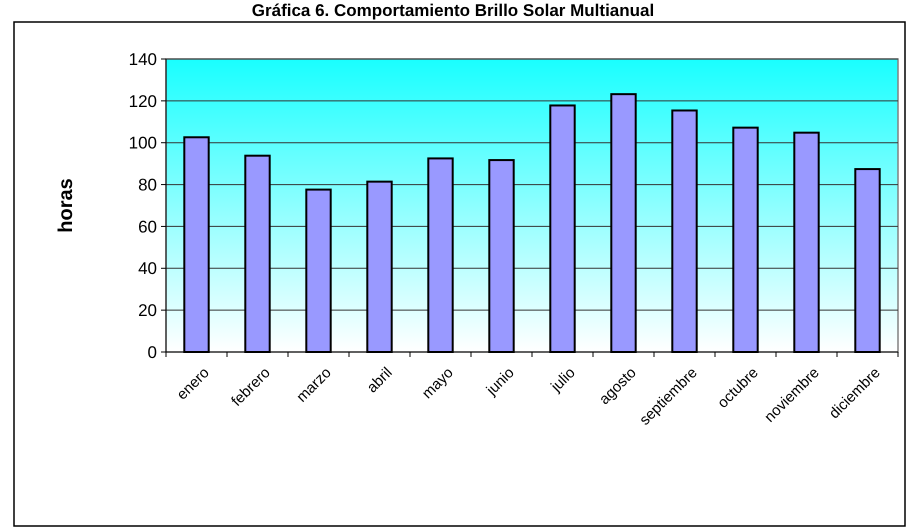 This screenshot has width=906, height=527. What do you see at coordinates (142, 143) in the screenshot?
I see `y-tick-label: 100` at bounding box center [142, 143].